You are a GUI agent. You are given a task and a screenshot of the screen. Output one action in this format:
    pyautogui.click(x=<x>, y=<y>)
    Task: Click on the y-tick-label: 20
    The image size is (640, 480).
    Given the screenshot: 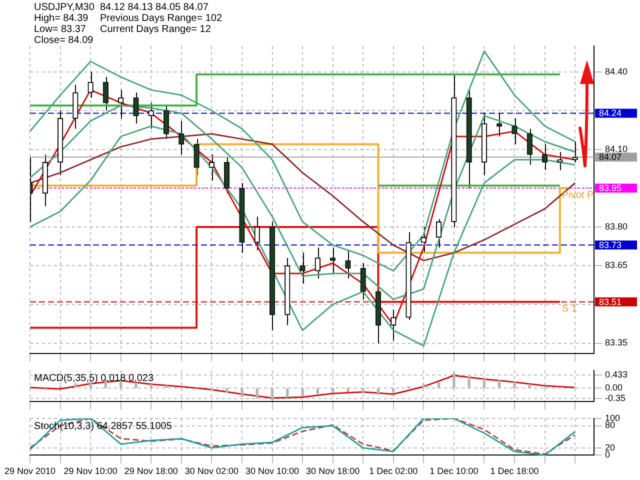 What is the action you would take?
    pyautogui.click(x=610, y=447)
    